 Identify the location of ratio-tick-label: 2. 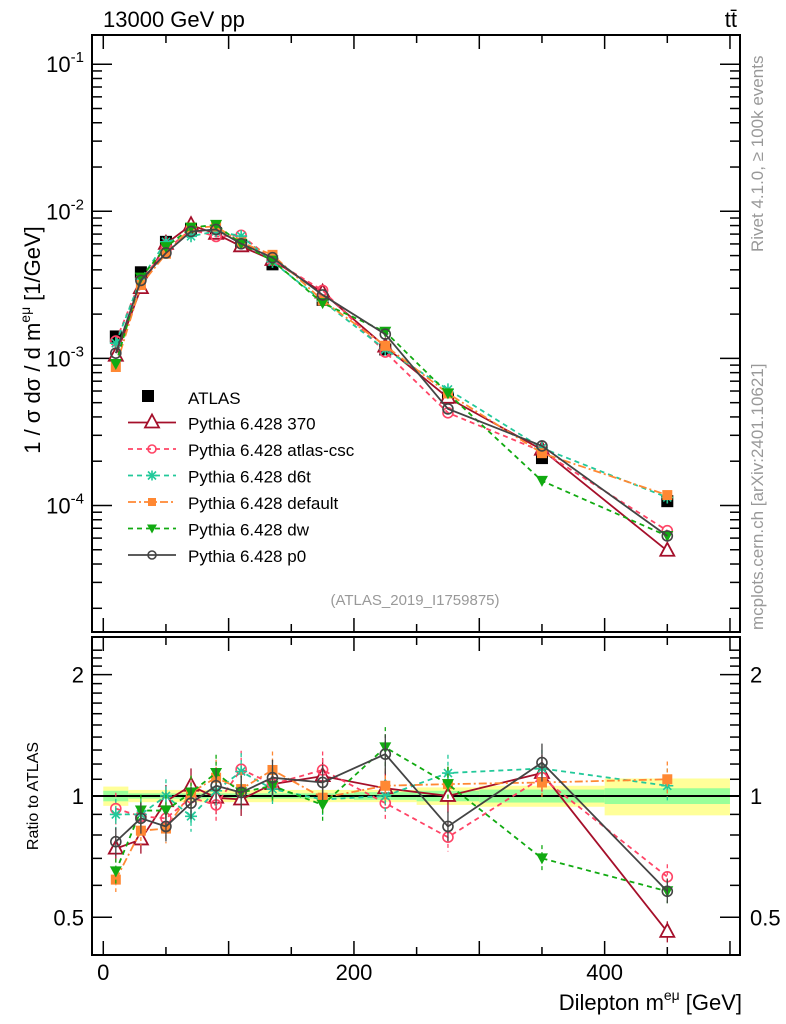
(78, 675).